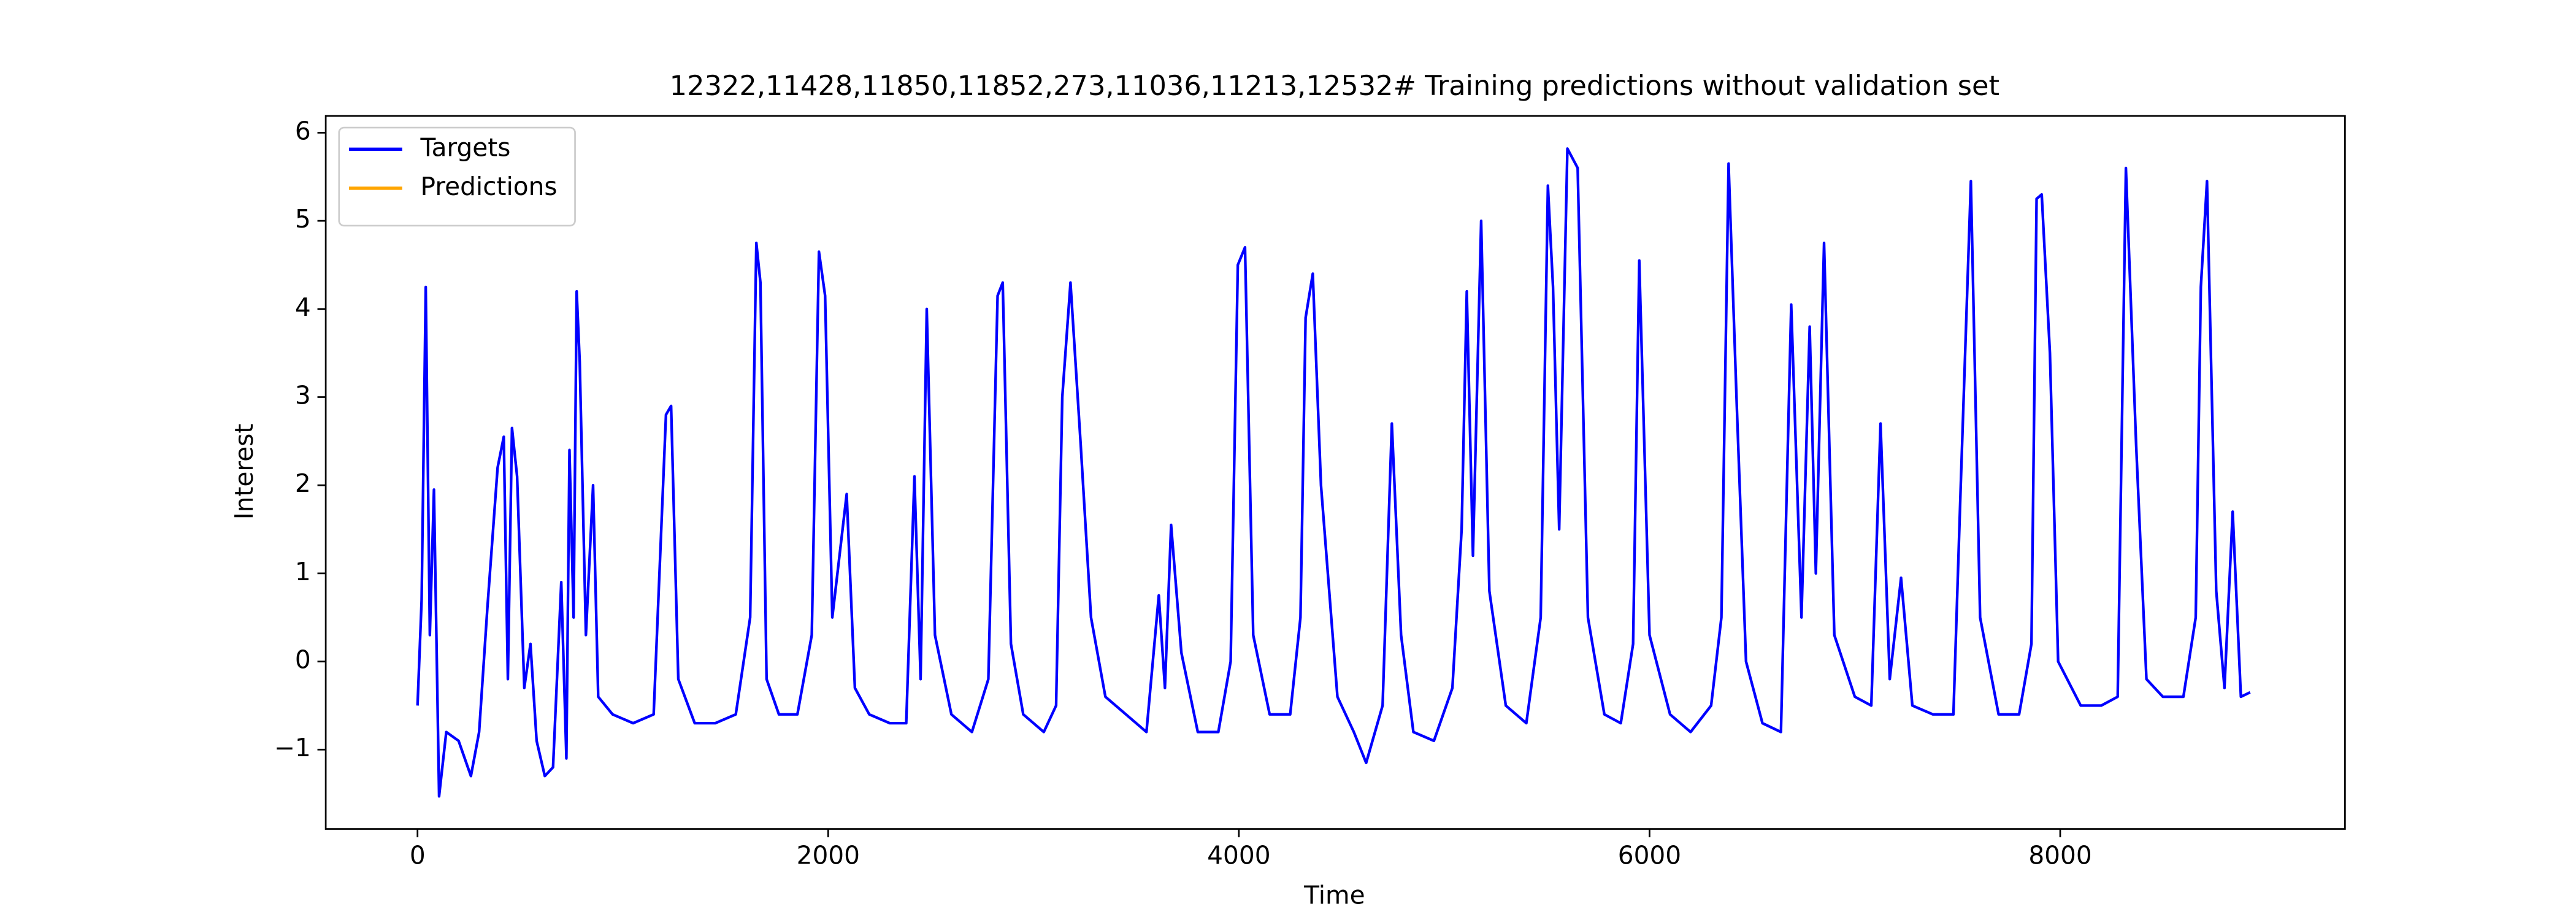  What do you see at coordinates (2059, 855) in the screenshot?
I see `x-tick-label: 8000` at bounding box center [2059, 855].